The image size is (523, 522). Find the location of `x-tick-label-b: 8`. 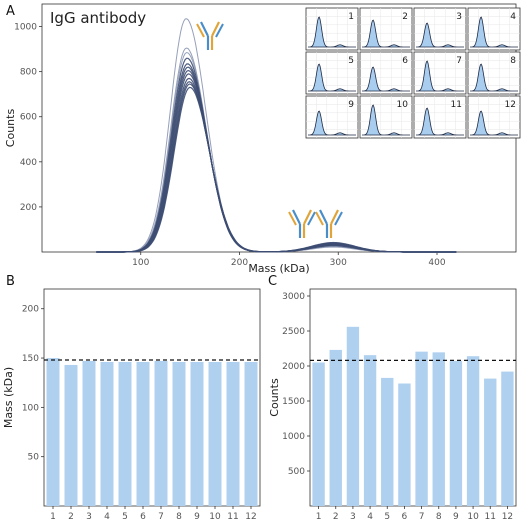

x-tick-label-b: 8 is located at coordinates (179, 517).